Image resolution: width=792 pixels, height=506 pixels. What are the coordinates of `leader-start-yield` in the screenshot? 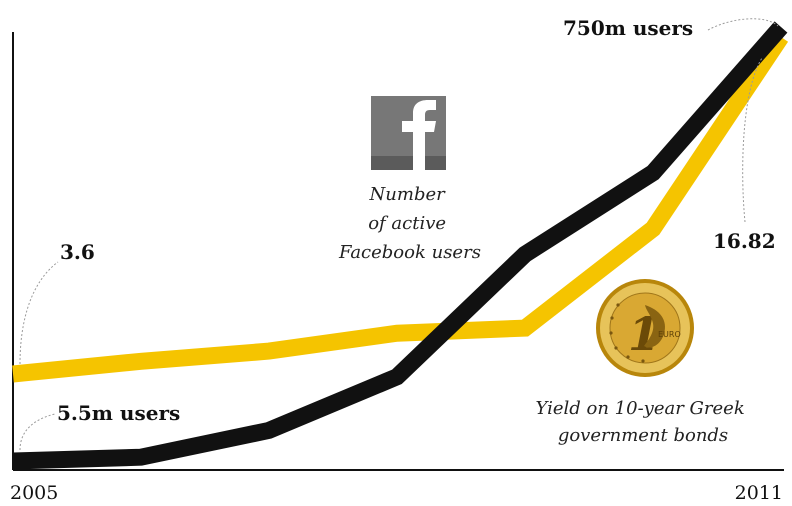 It's located at (39, 313).